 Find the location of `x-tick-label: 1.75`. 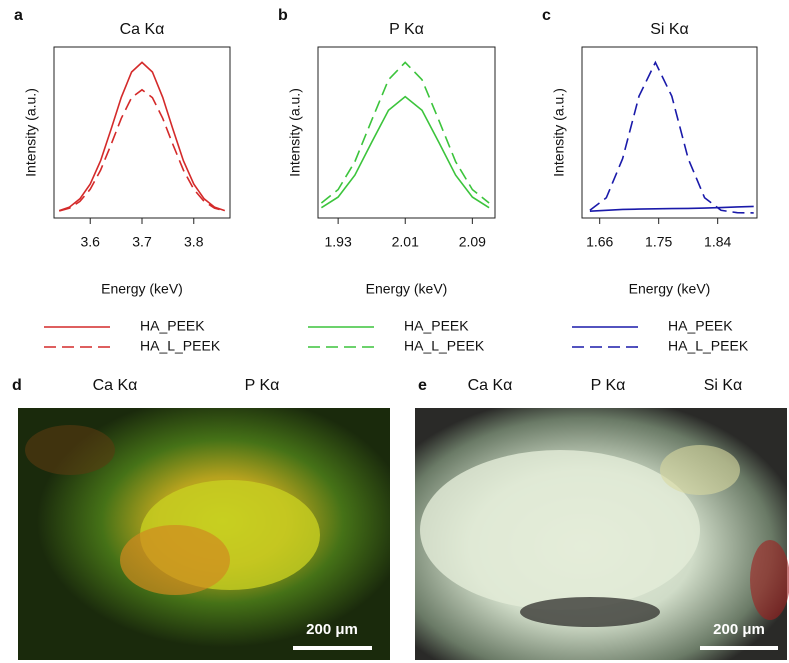

x-tick-label: 1.75 is located at coordinates (658, 242).